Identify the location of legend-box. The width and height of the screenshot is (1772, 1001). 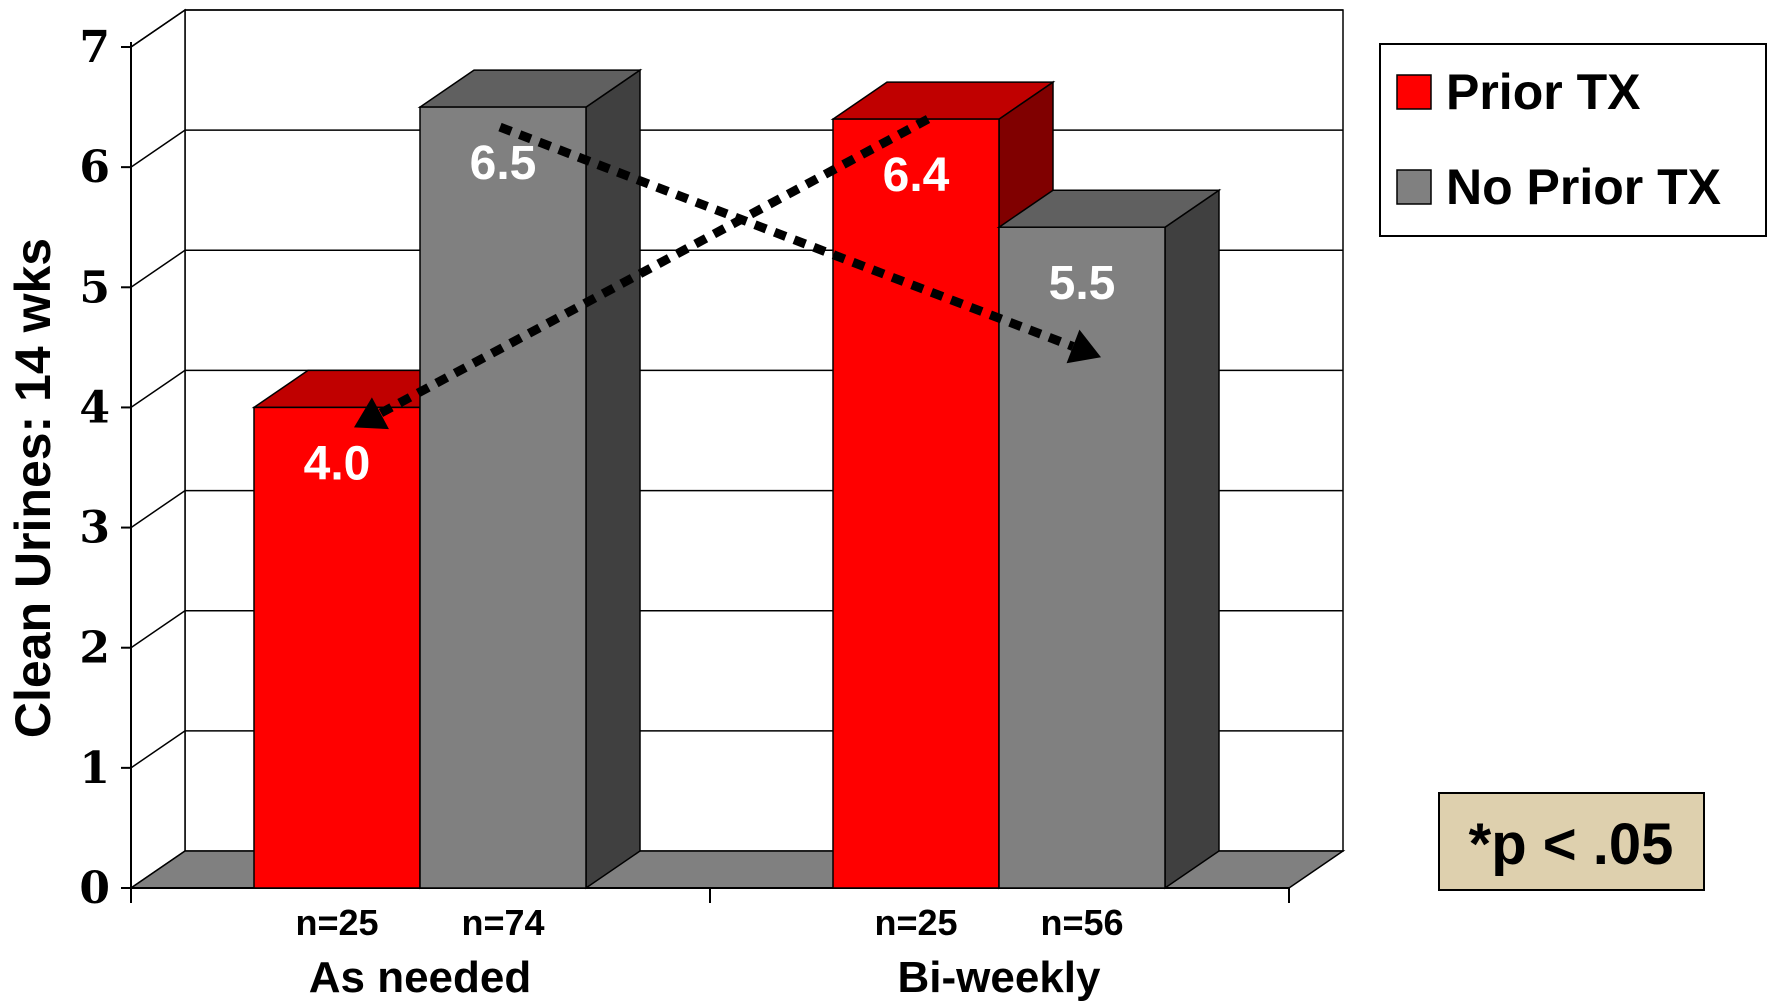
(1573, 140).